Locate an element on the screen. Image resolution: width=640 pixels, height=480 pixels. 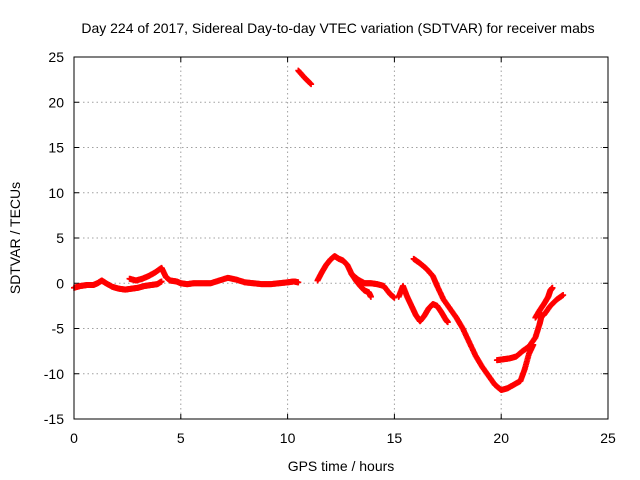
x-tick-label: 0 is located at coordinates (74, 438).